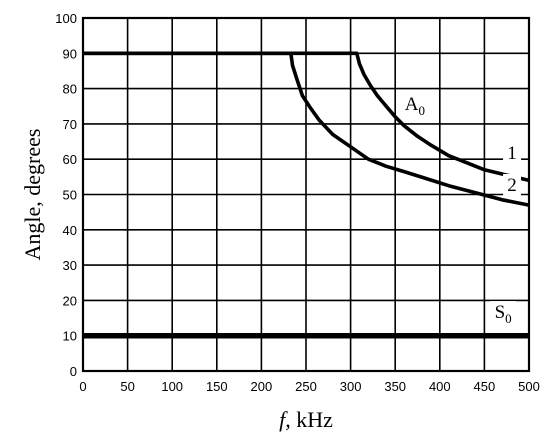 Image resolution: width=550 pixels, height=444 pixels. Describe the element at coordinates (66, 18) in the screenshot. I see `y-tick-label-100: 100` at that location.